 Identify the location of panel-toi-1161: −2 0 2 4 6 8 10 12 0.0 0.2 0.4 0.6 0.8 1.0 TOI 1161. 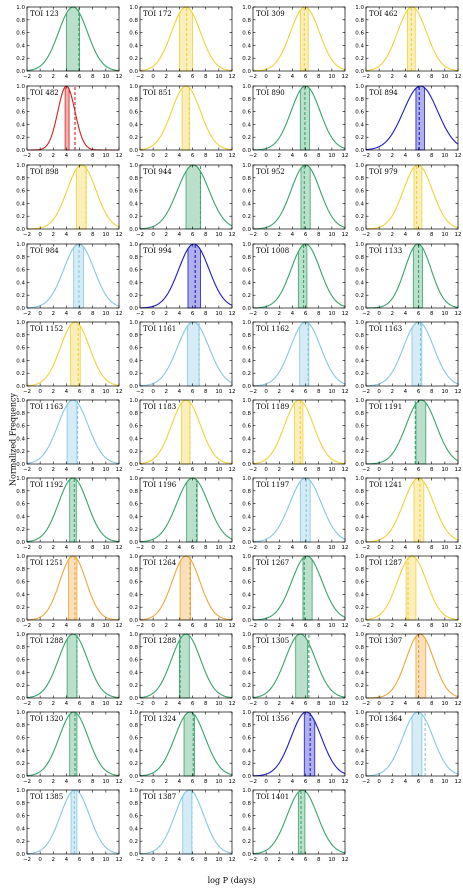
(182, 357).